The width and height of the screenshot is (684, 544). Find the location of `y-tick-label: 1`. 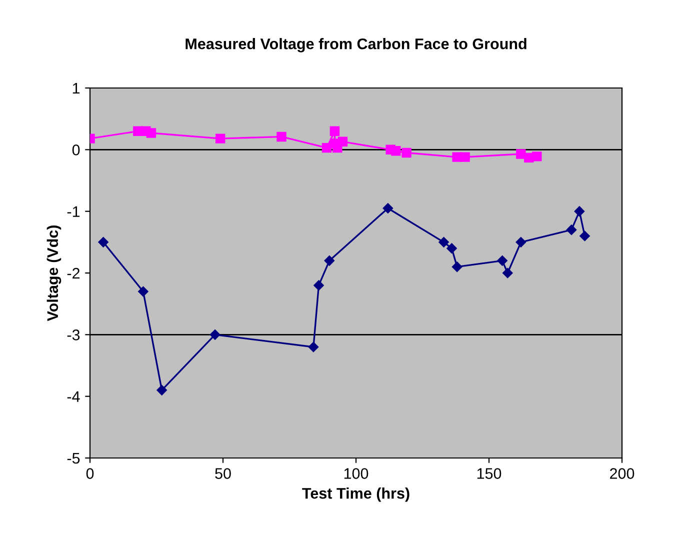

y-tick-label: 1 is located at coordinates (76, 88).